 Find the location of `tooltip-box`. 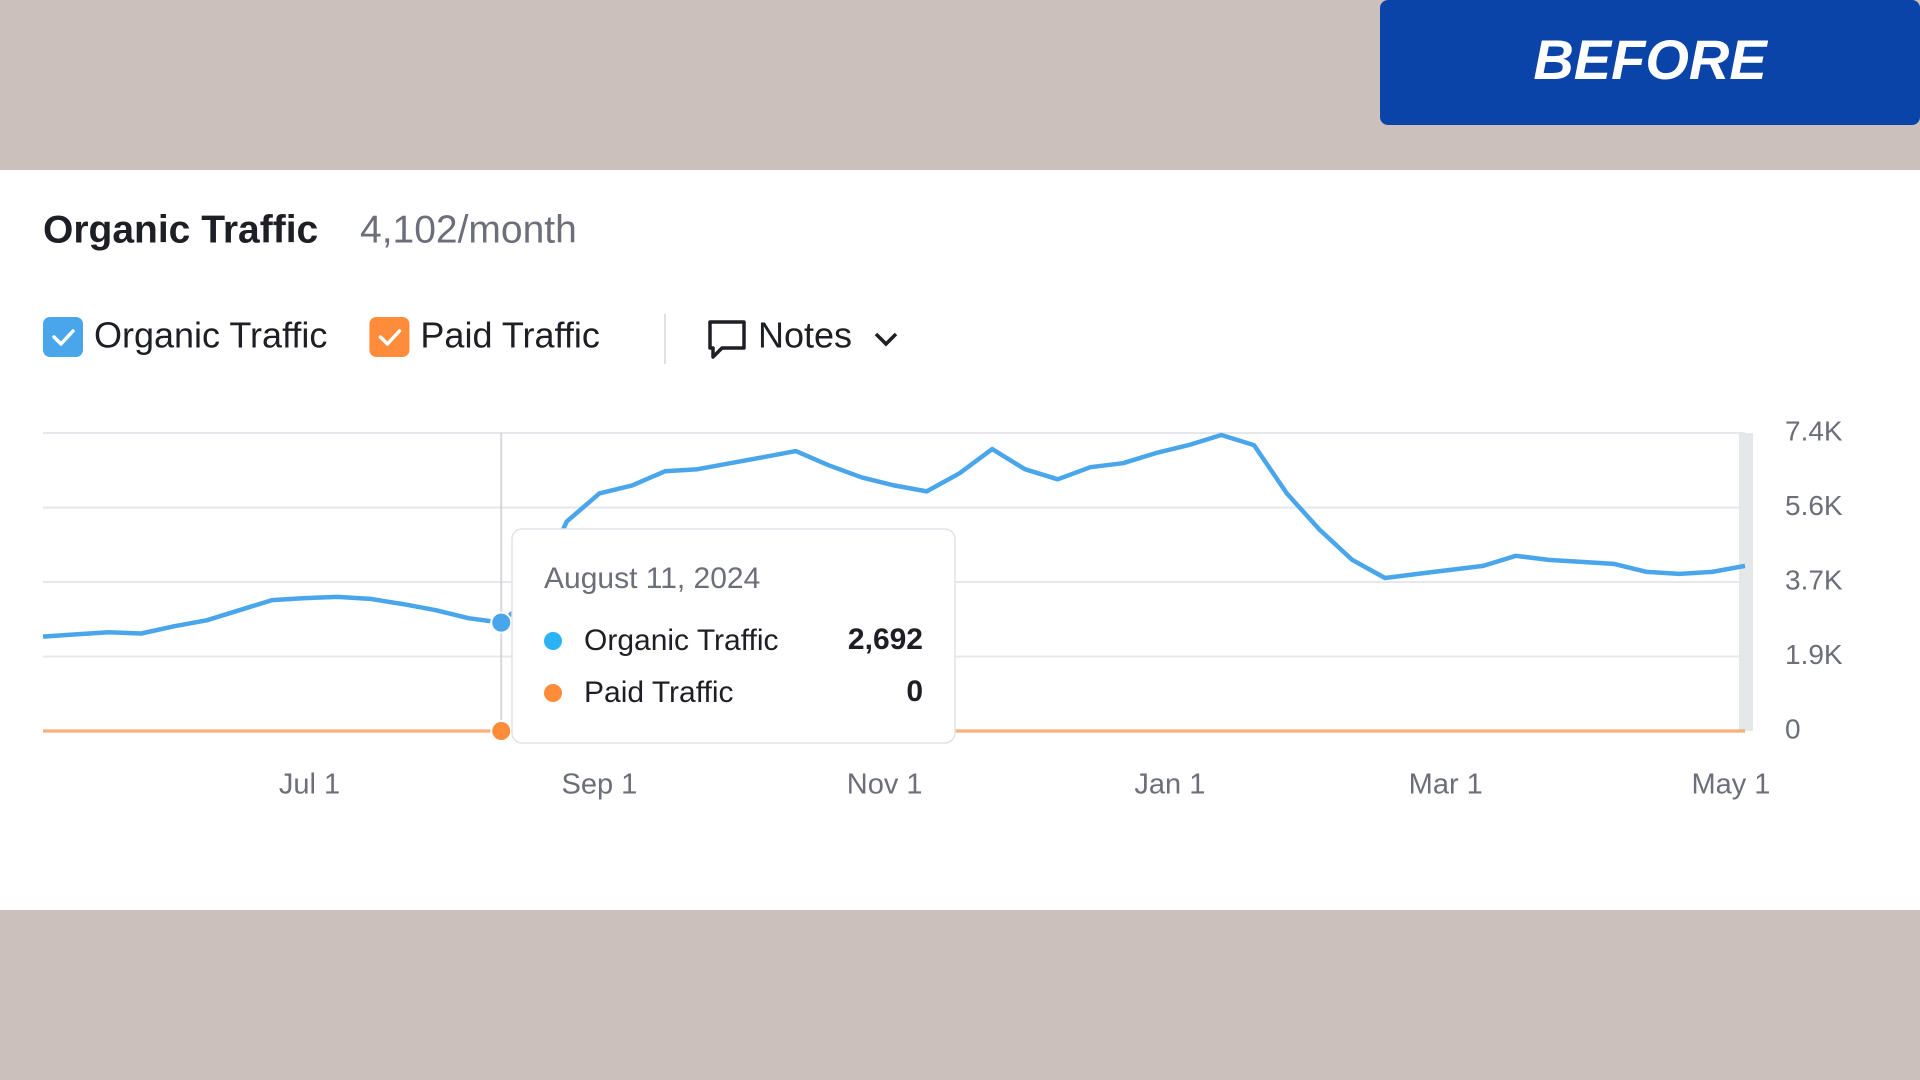

tooltip-box is located at coordinates (733, 636).